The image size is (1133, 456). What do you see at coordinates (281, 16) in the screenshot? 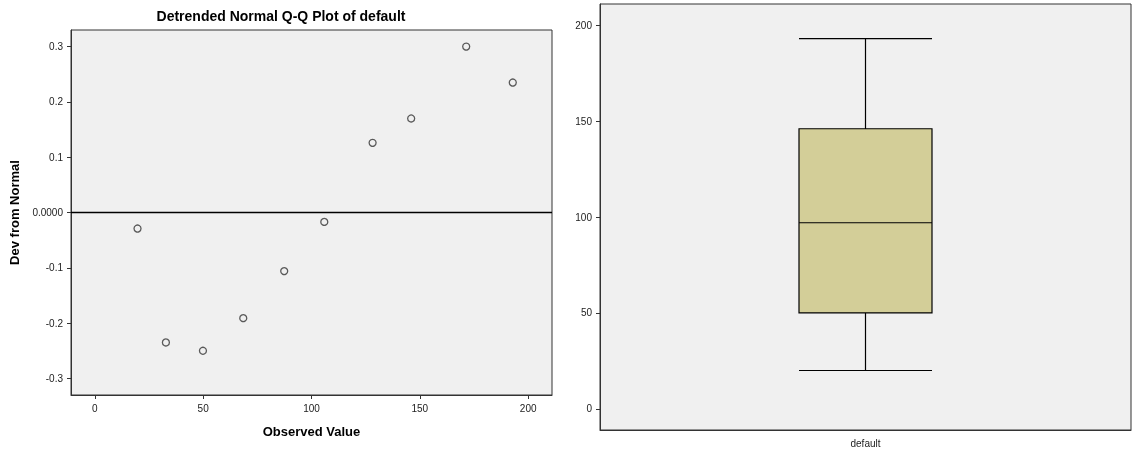
I see `chart-title: Detrended Normal Q-Q Plot of default` at bounding box center [281, 16].